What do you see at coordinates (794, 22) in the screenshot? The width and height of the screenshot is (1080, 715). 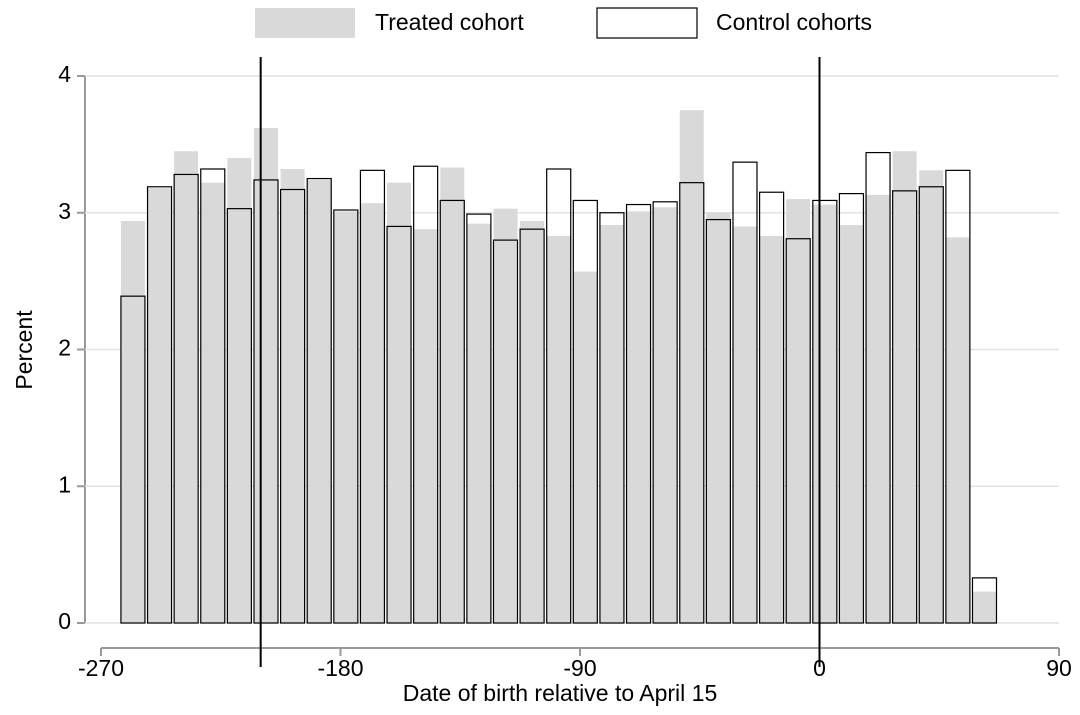 I see `legend-label: Control cohorts` at bounding box center [794, 22].